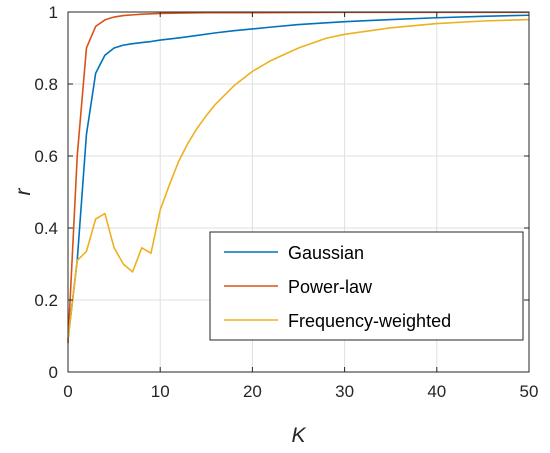  Describe the element at coordinates (298, 435) in the screenshot. I see `x-axis-label: K` at that location.